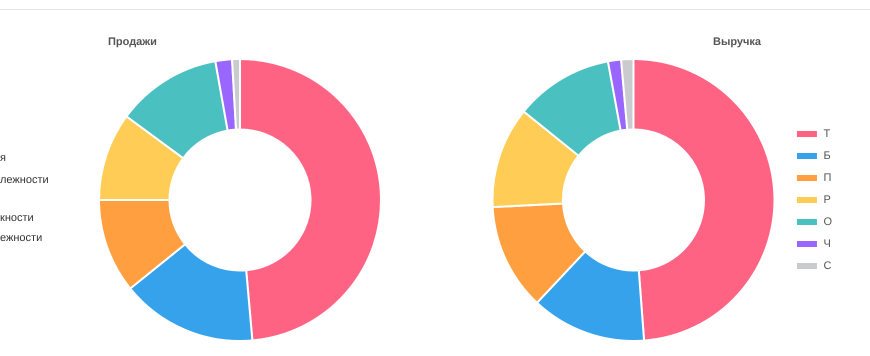 This screenshot has height=356, width=870. What do you see at coordinates (827, 244) in the screenshot?
I see `legend-label: Ч` at bounding box center [827, 244].